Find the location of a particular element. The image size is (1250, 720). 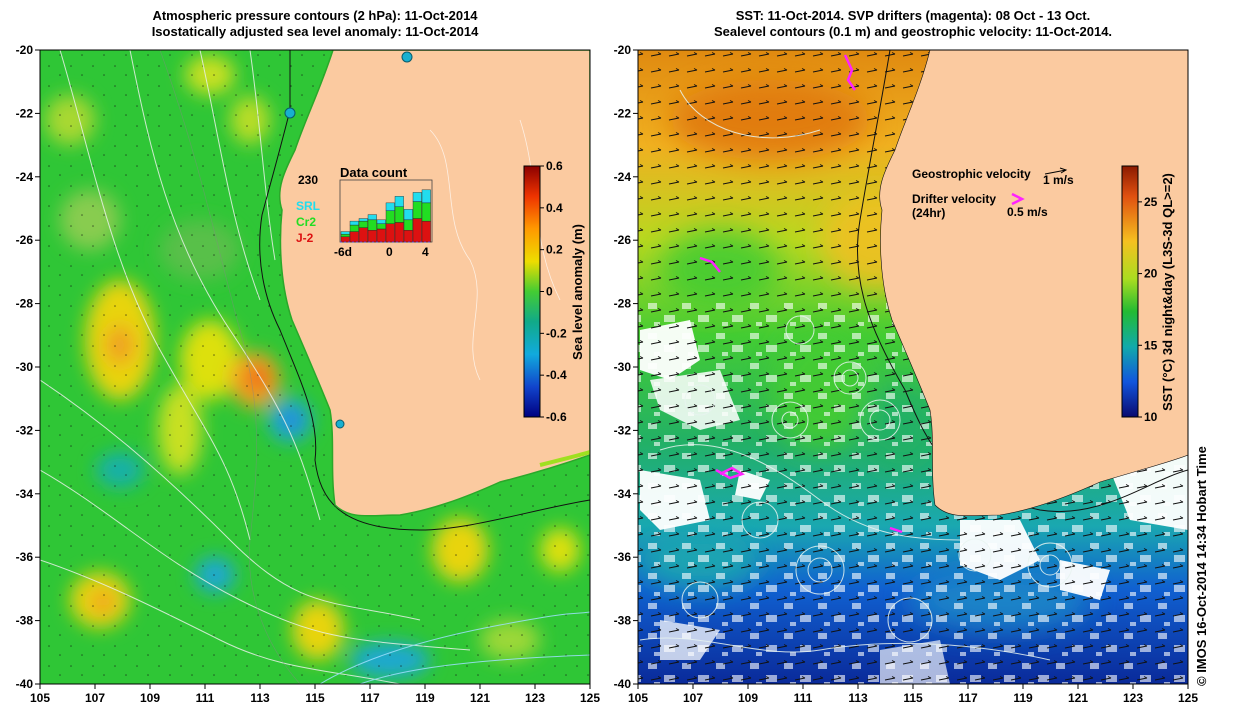

colorbar-tick-label: -0.2 is located at coordinates (556, 333).